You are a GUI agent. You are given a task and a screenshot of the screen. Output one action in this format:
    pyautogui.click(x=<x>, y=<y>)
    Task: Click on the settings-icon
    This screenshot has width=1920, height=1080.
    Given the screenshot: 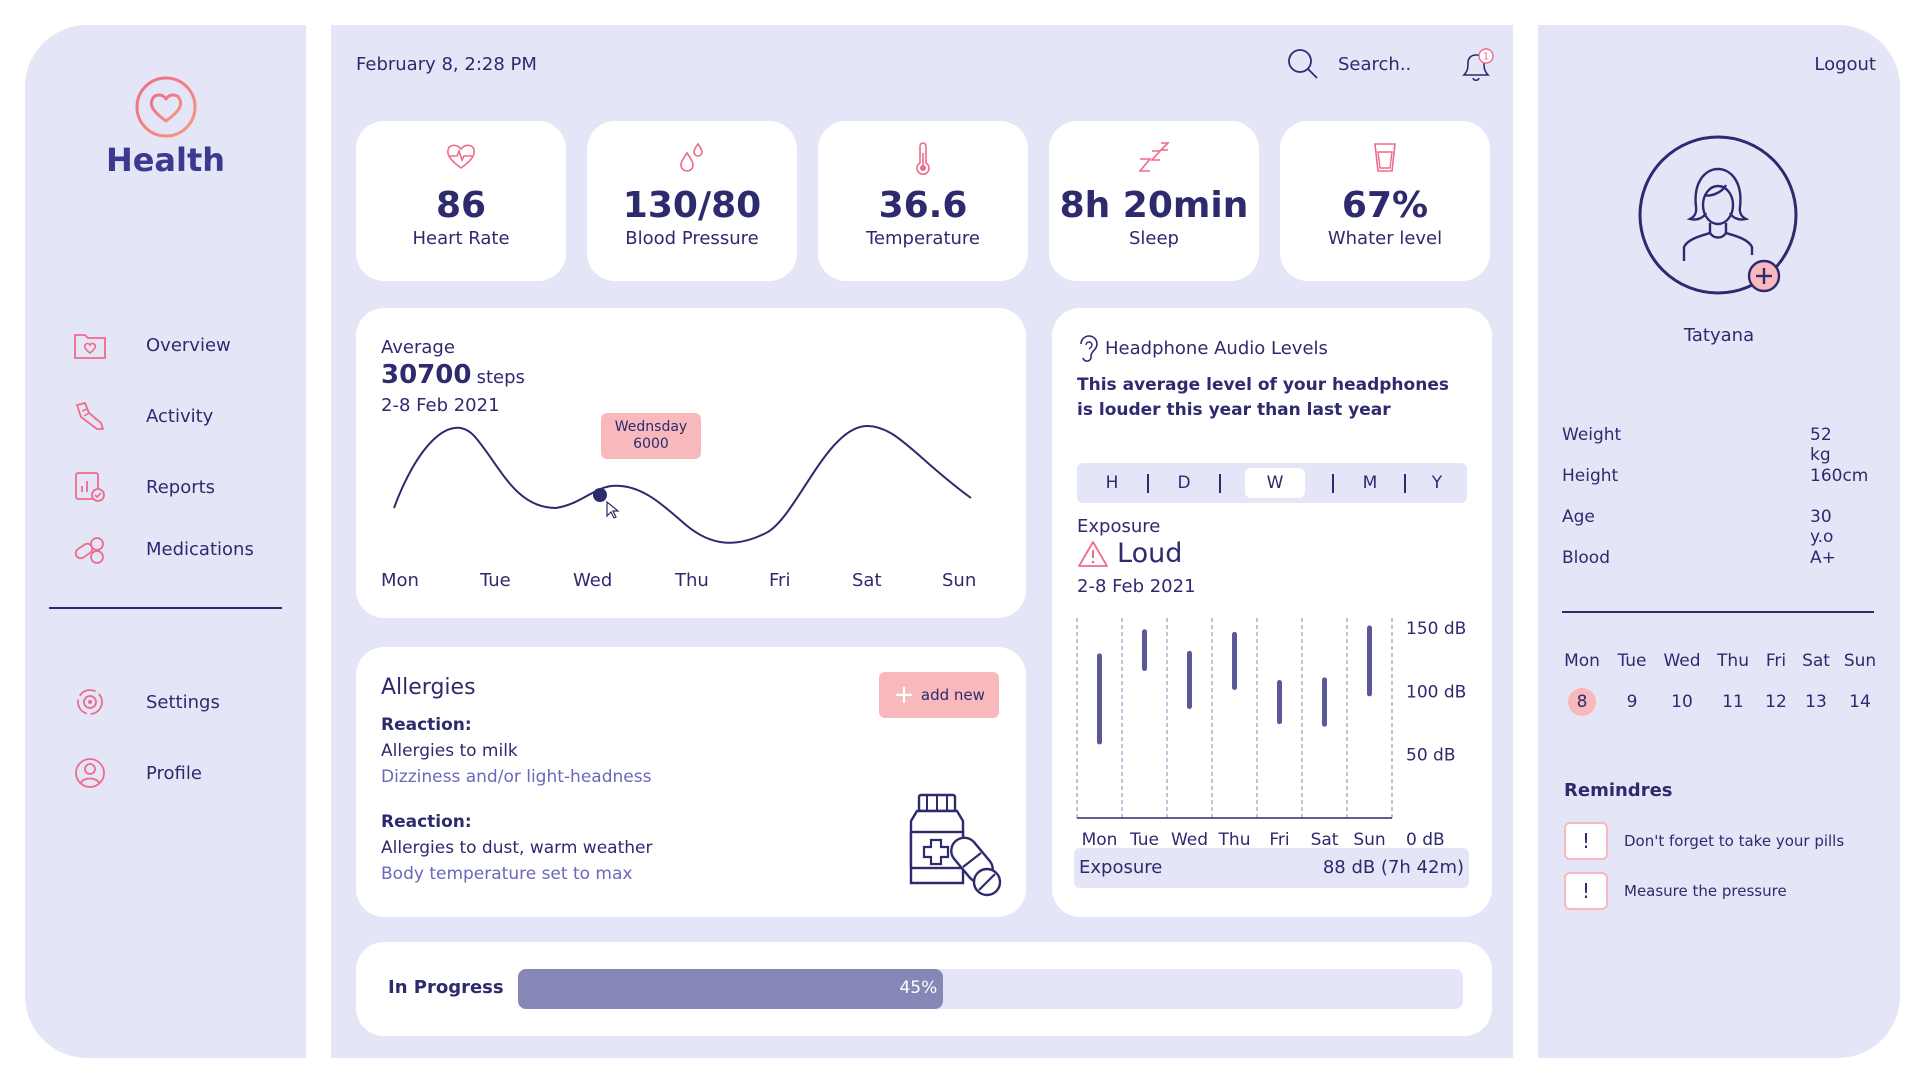 What is the action you would take?
    pyautogui.click(x=90, y=702)
    